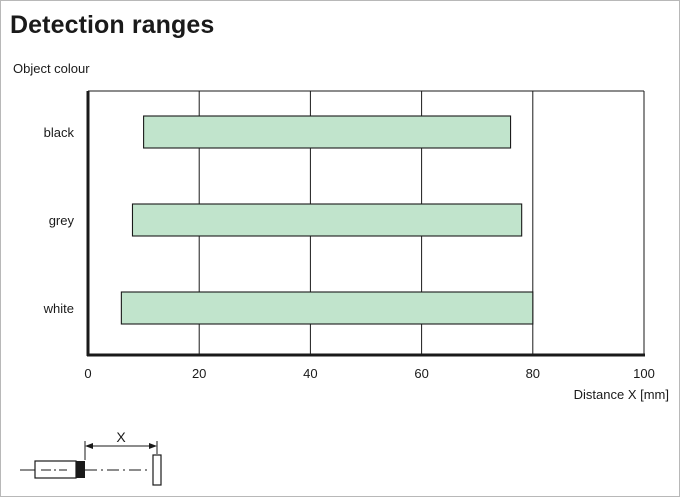 This screenshot has height=498, width=680. Describe the element at coordinates (59, 132) in the screenshot. I see `category-label-black: black` at that location.